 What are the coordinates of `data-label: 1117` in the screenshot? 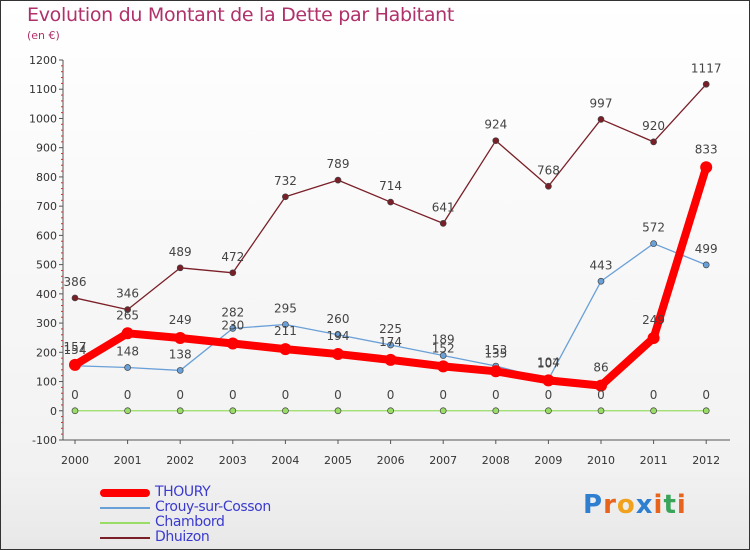 It's located at (706, 68).